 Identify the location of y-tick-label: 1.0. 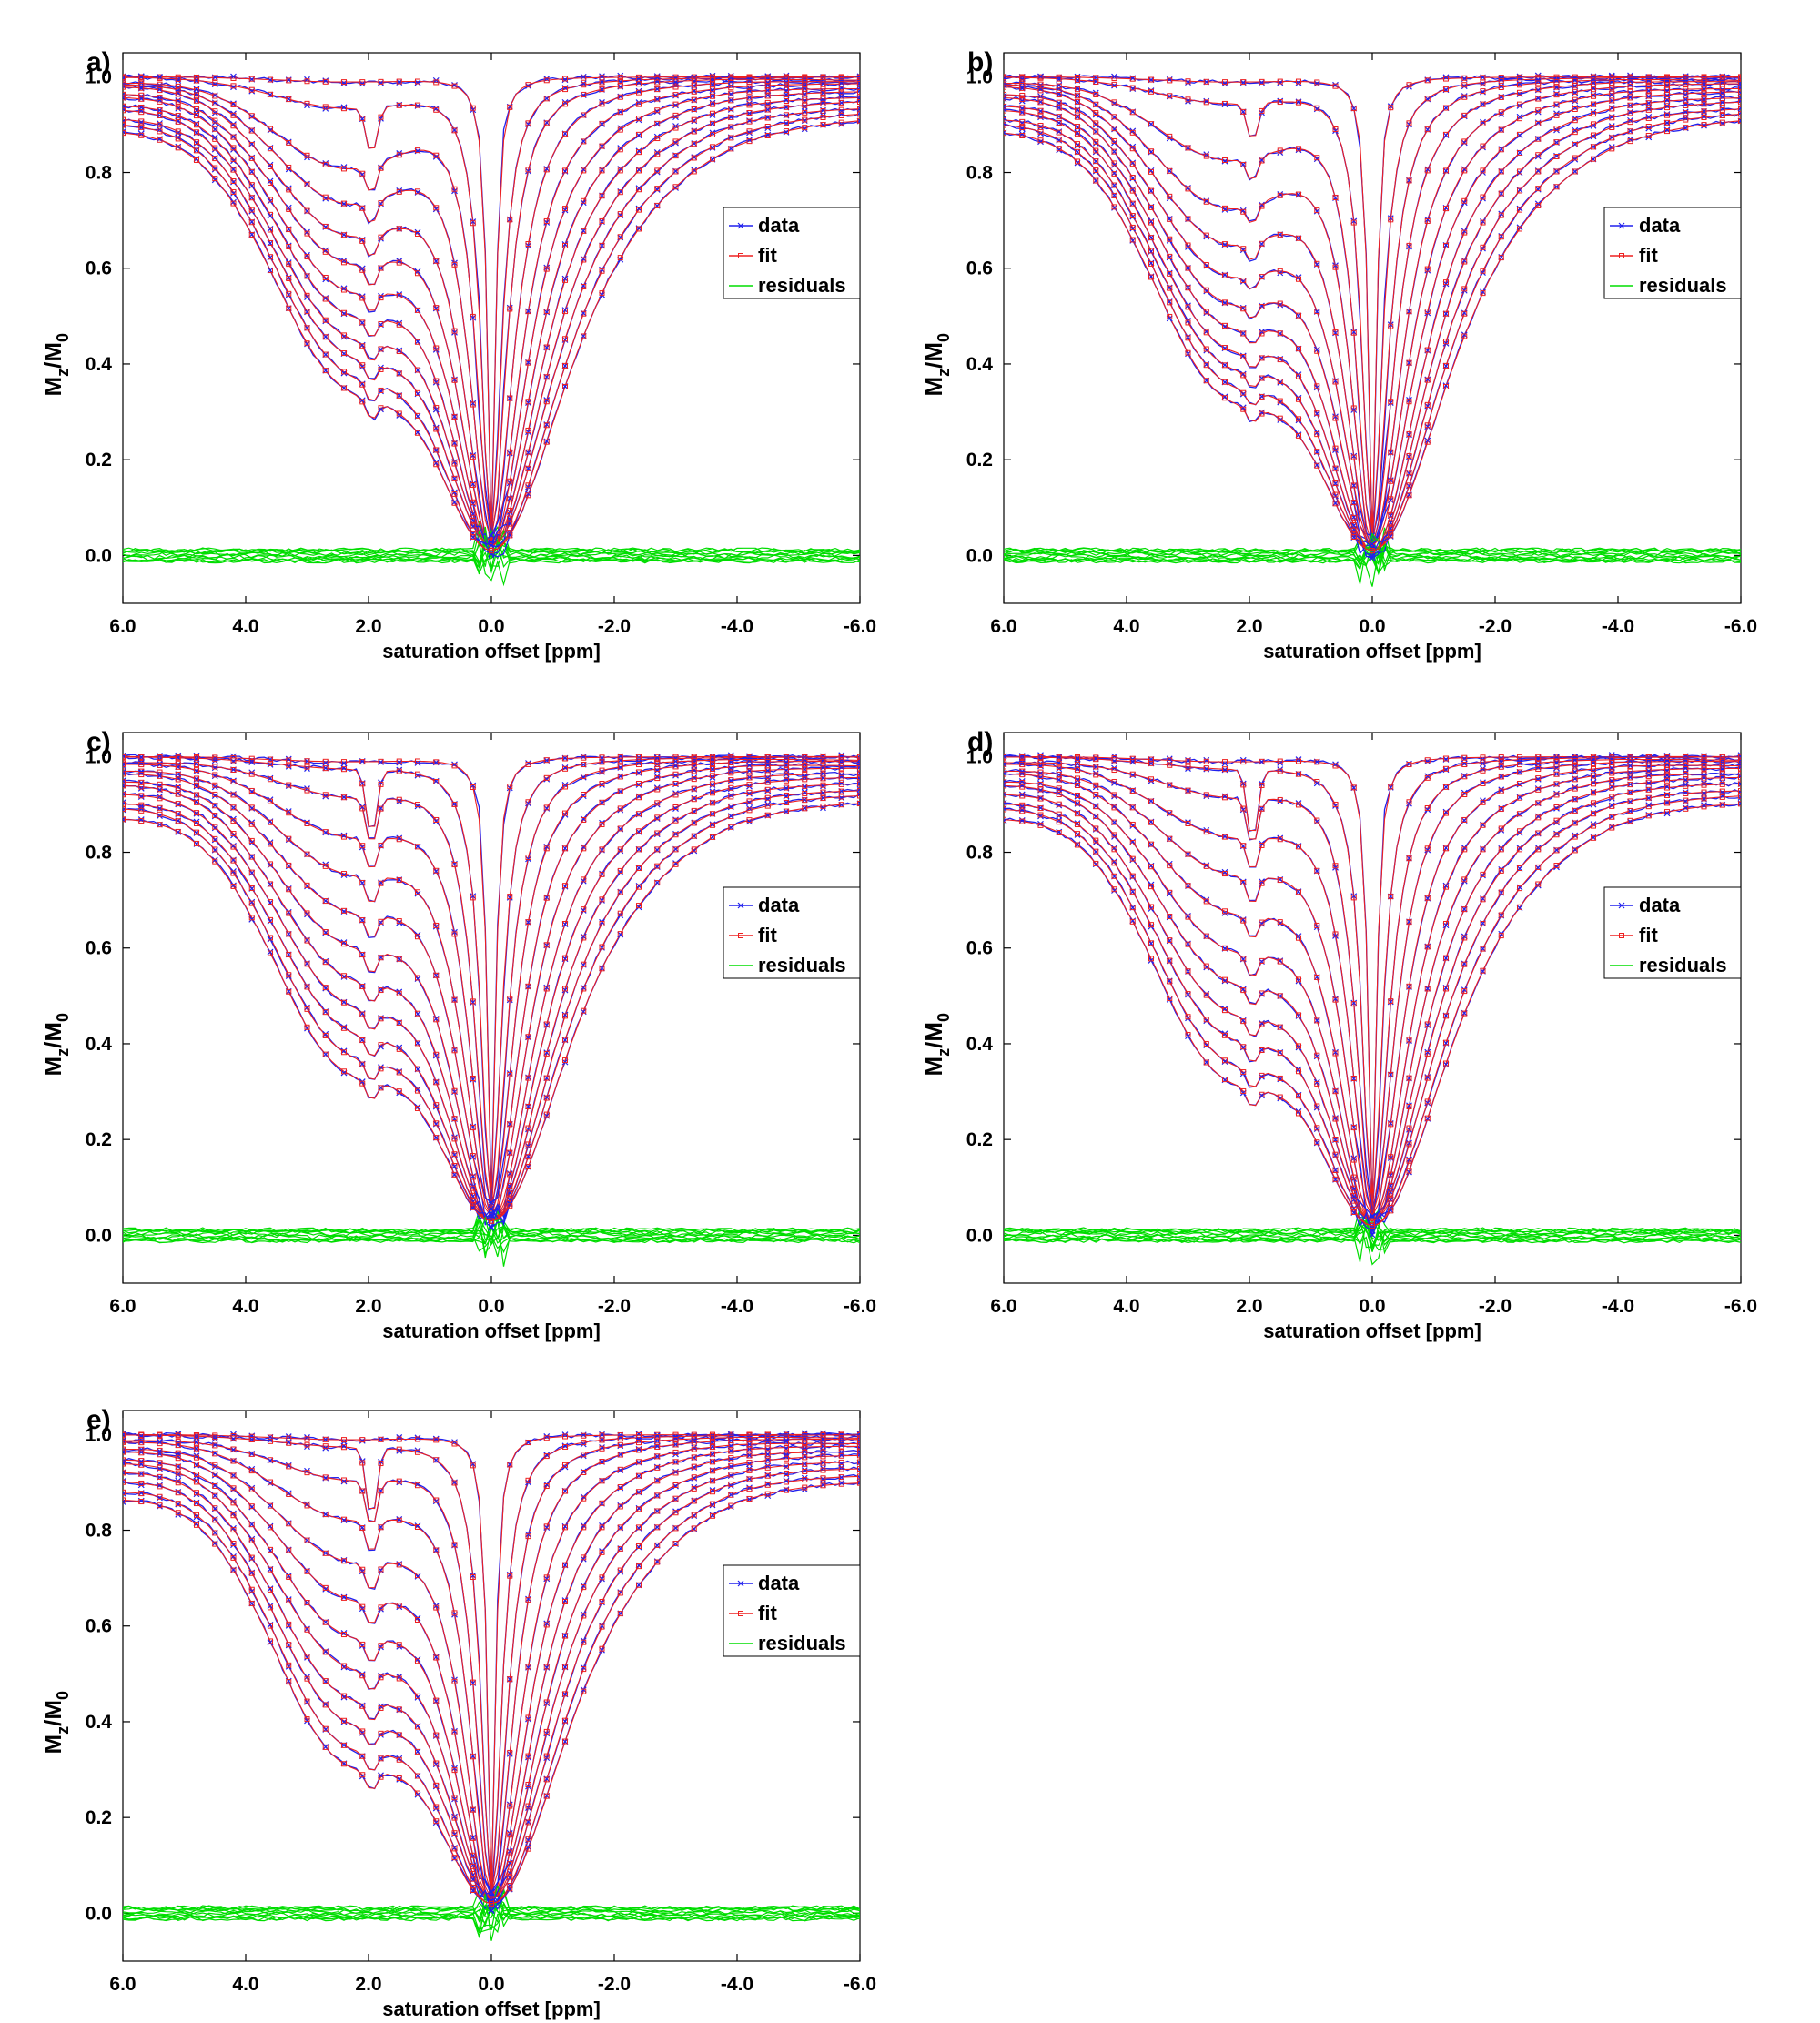
(99, 756).